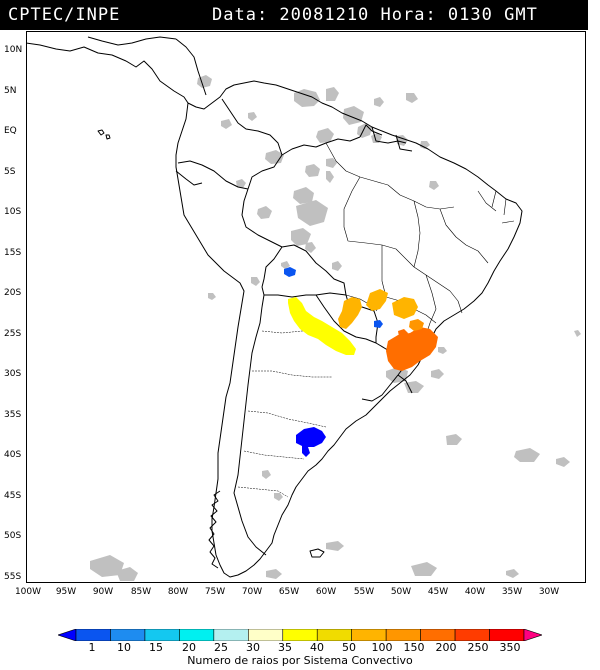 The image size is (600, 670). What do you see at coordinates (272, 267) in the screenshot?
I see `peru-bolivia-border` at bounding box center [272, 267].